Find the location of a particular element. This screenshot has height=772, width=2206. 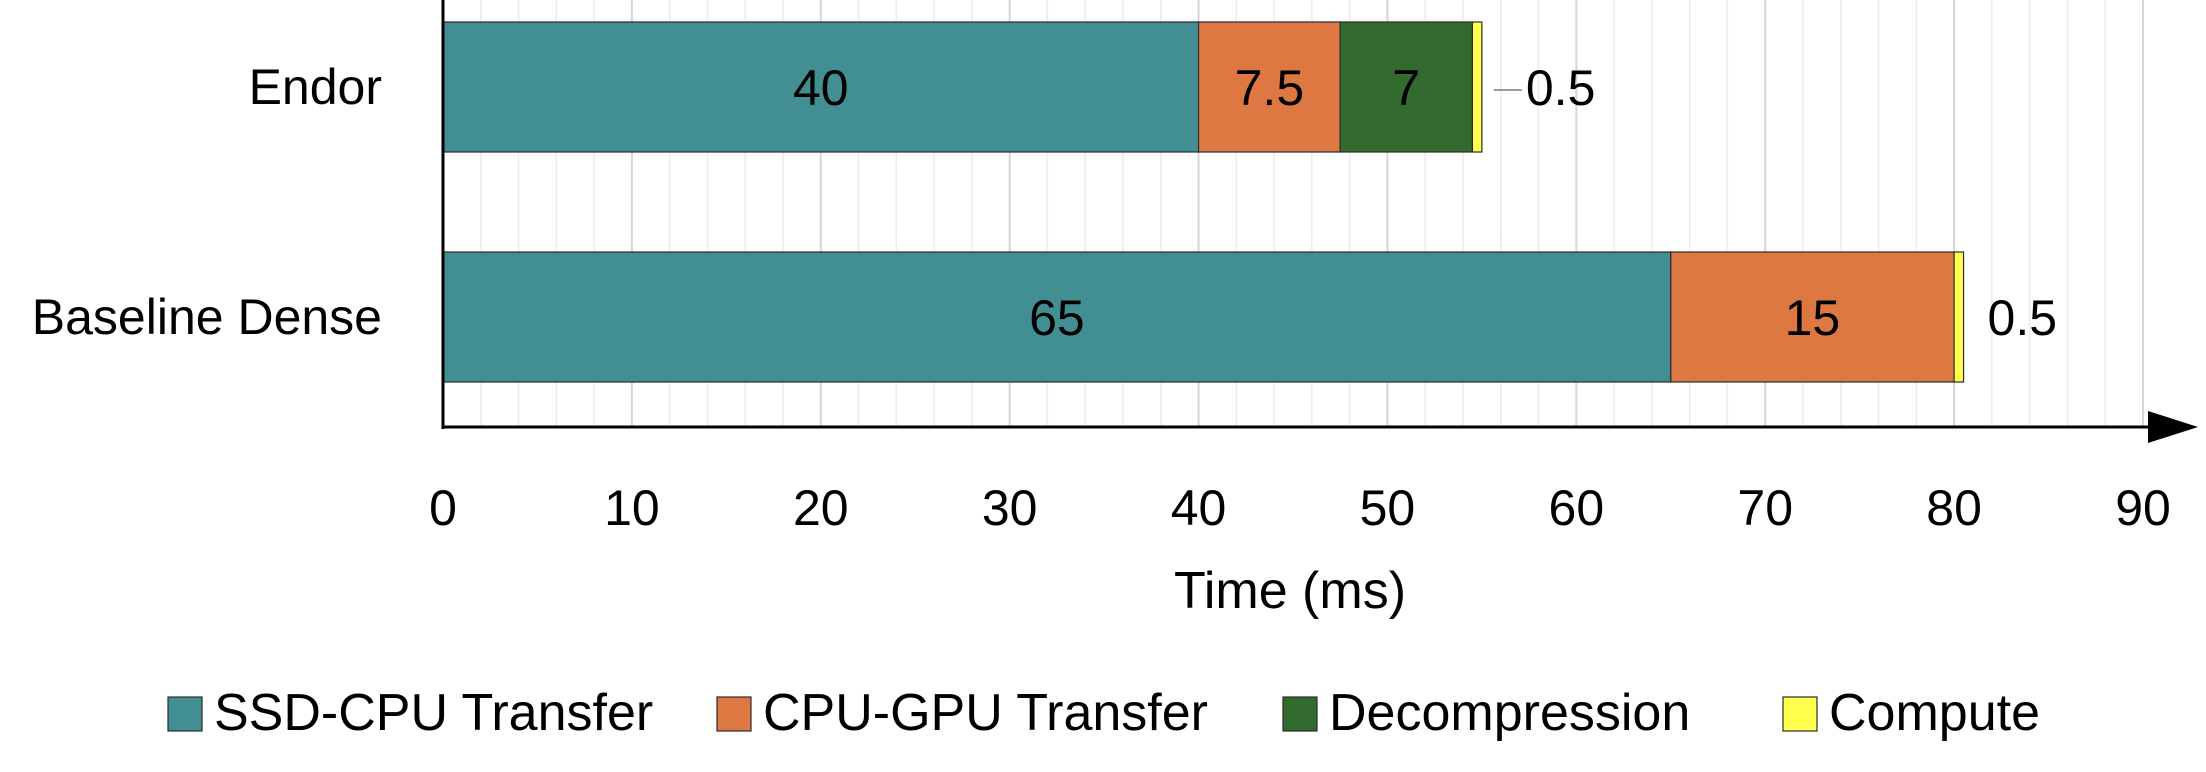

tick-labels: 0 10 20 30 40 50 60 70 80 90 is located at coordinates (1300, 508).